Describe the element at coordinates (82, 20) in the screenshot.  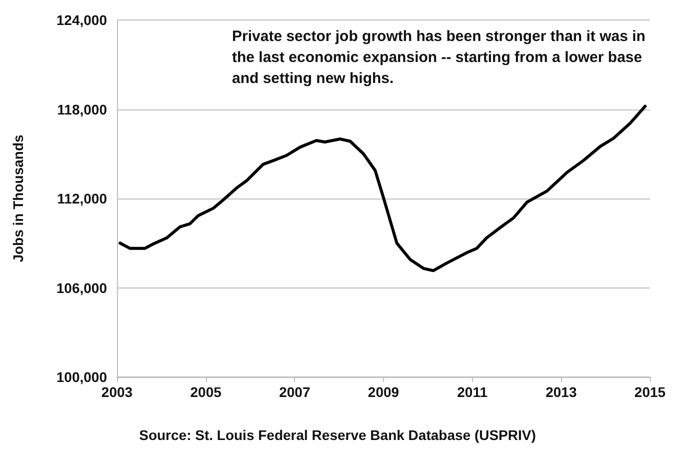
I see `y-tick-label: 124,000` at that location.